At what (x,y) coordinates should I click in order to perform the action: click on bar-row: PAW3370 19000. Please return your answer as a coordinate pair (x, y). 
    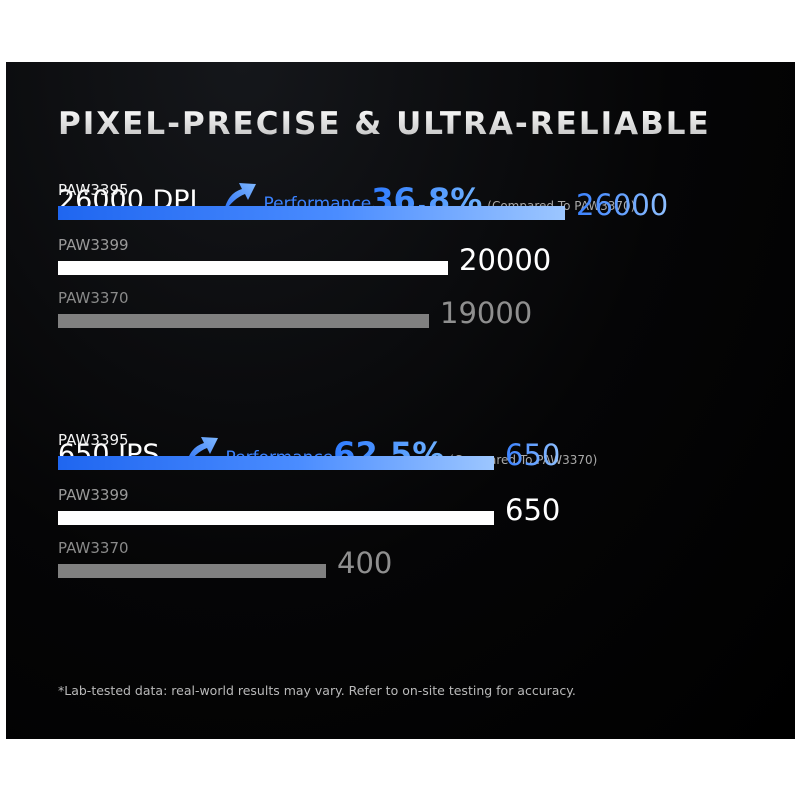
    Looking at the image, I should click on (408, 316).